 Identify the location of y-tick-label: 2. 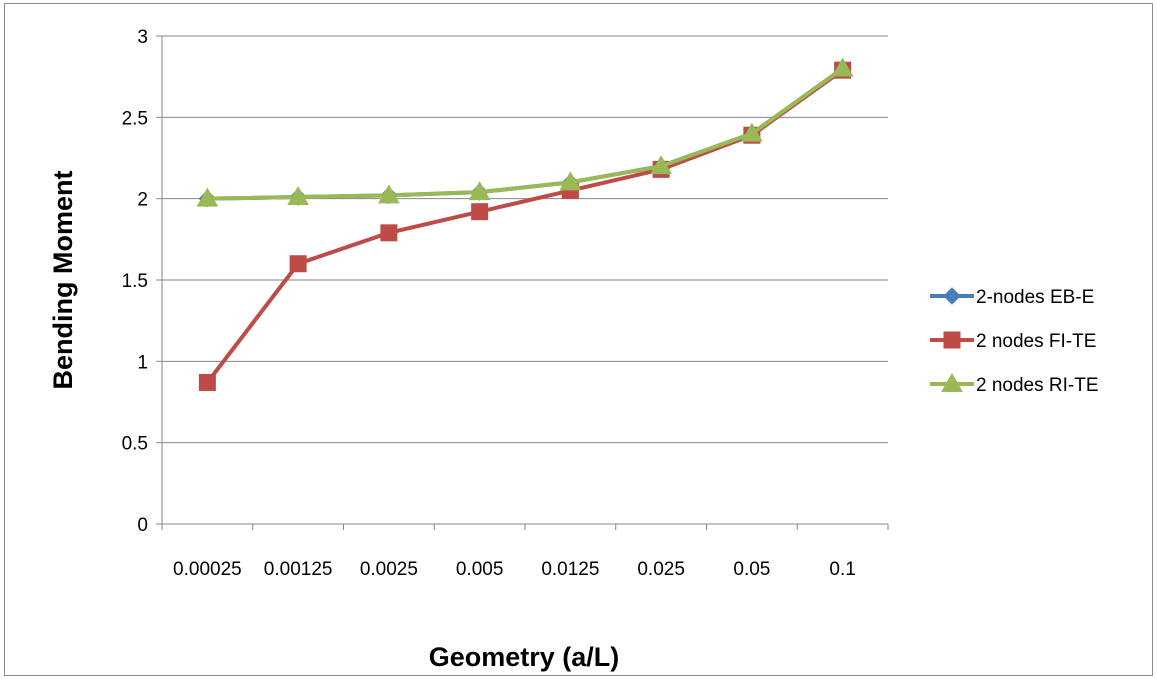
(142, 200).